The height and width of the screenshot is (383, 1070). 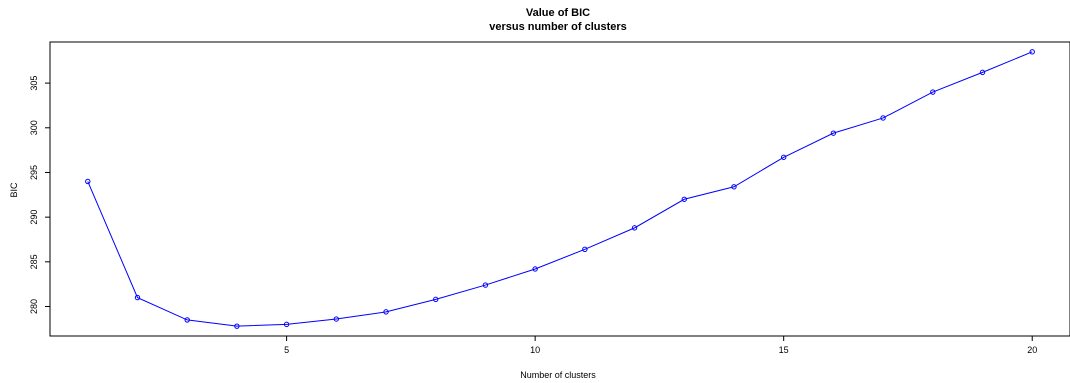 I want to click on x-tick-label: 15, so click(x=784, y=350).